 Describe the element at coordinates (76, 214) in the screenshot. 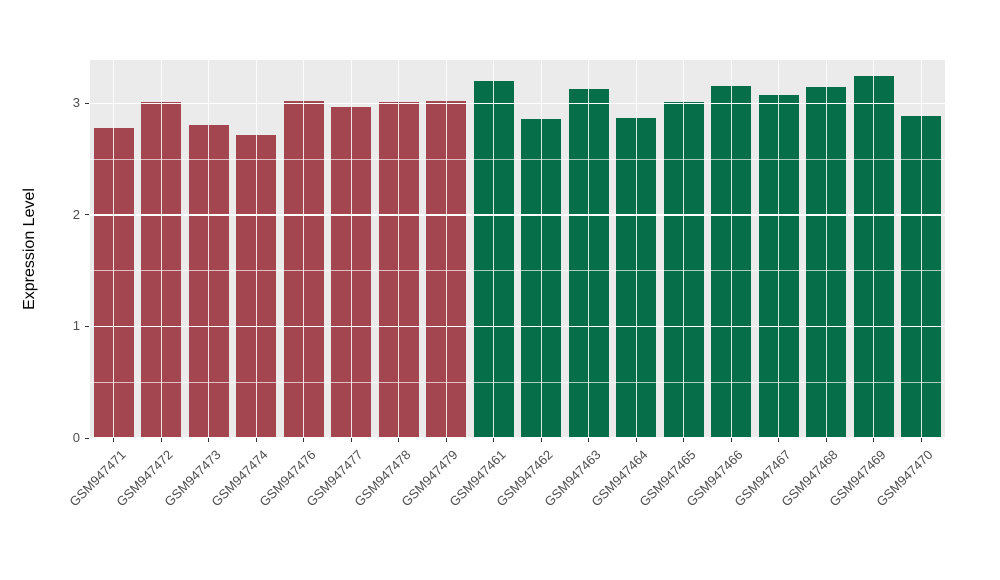

I see `y-tick-label: 2` at that location.